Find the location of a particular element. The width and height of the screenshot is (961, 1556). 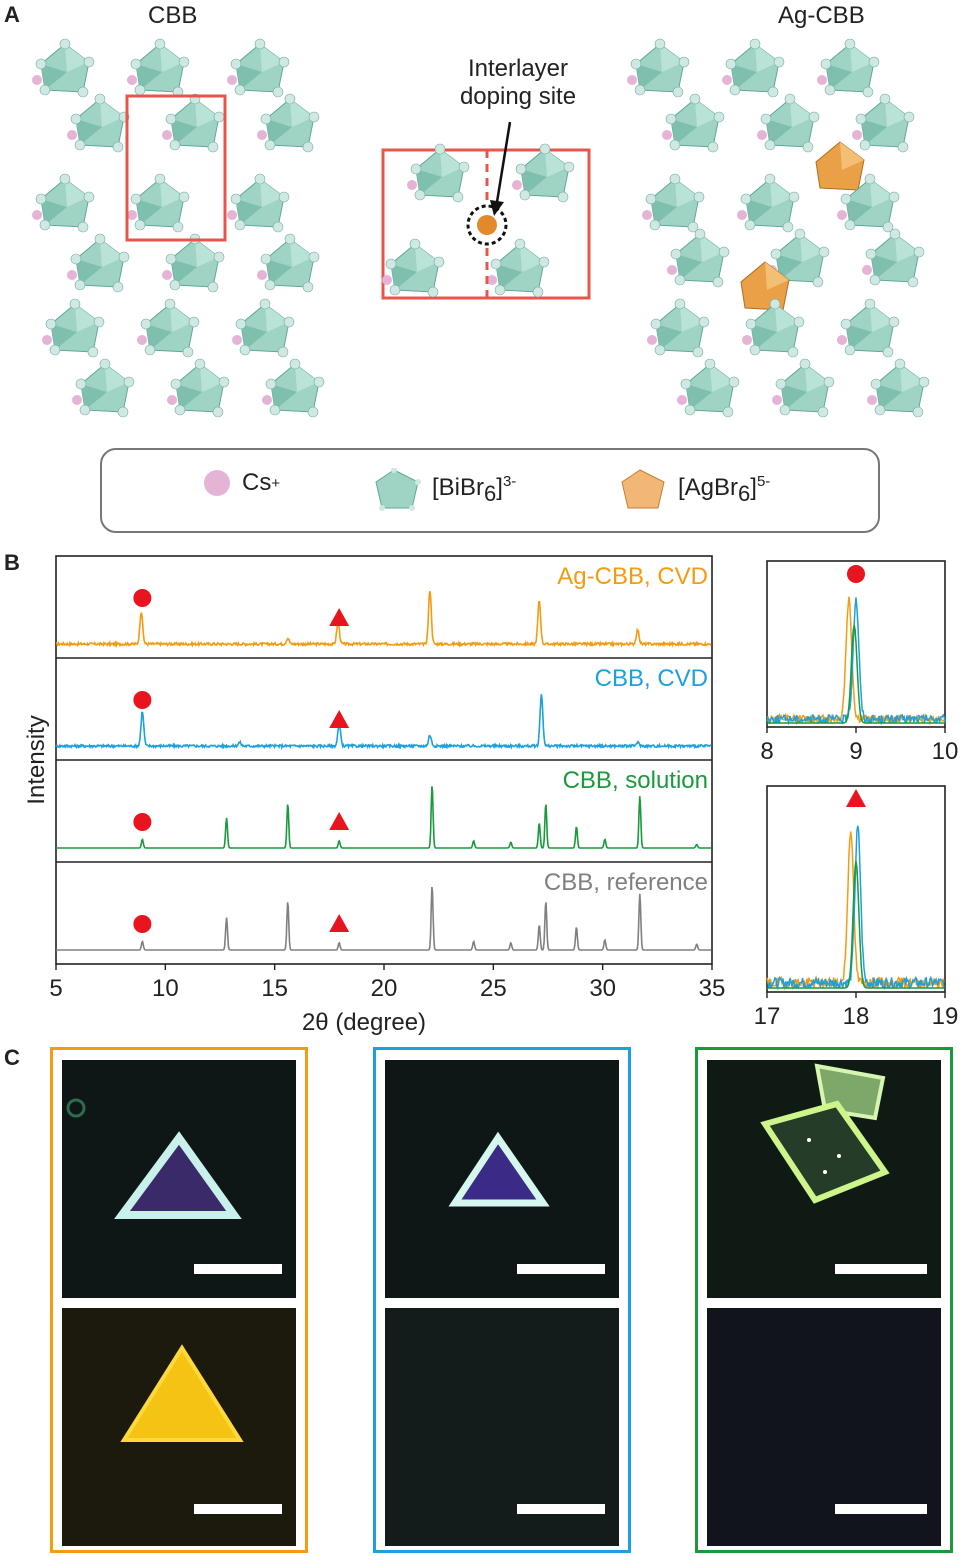

x-tick-label: 30 is located at coordinates (602, 988).